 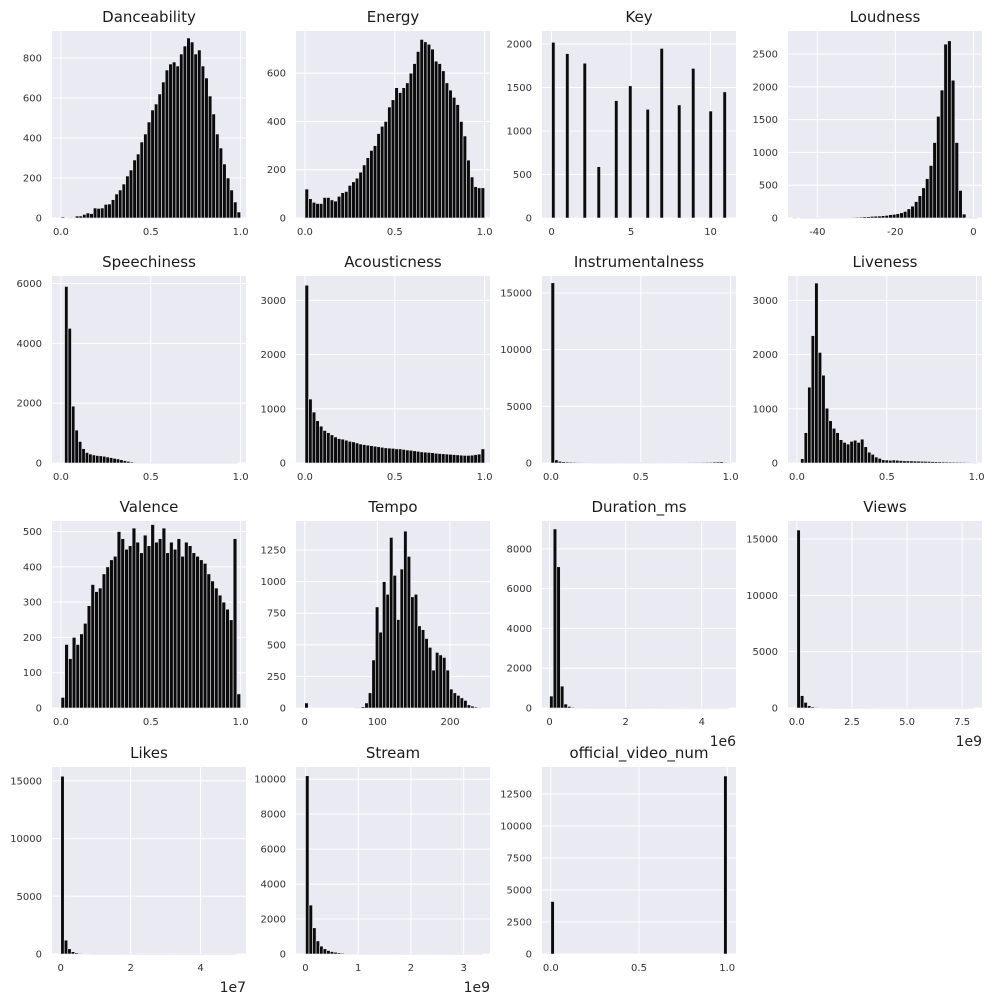 I want to click on y-tick-label: 15000, so click(x=516, y=294).